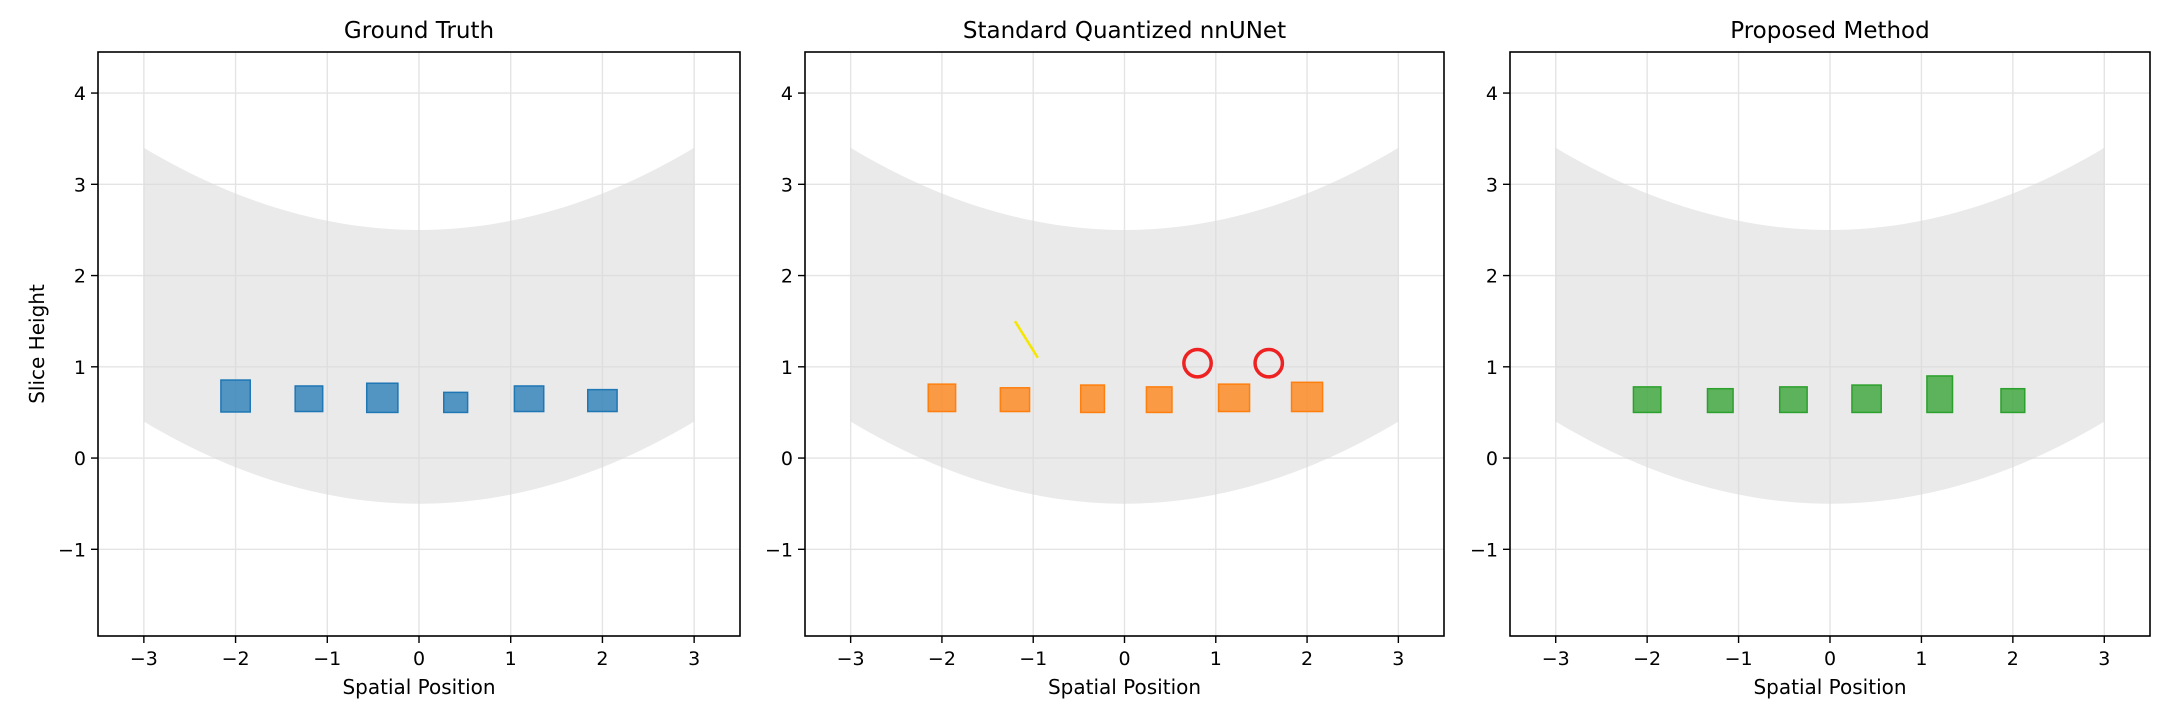 The width and height of the screenshot is (2173, 719). I want to click on chart-title: Proposed Method, so click(1829, 31).